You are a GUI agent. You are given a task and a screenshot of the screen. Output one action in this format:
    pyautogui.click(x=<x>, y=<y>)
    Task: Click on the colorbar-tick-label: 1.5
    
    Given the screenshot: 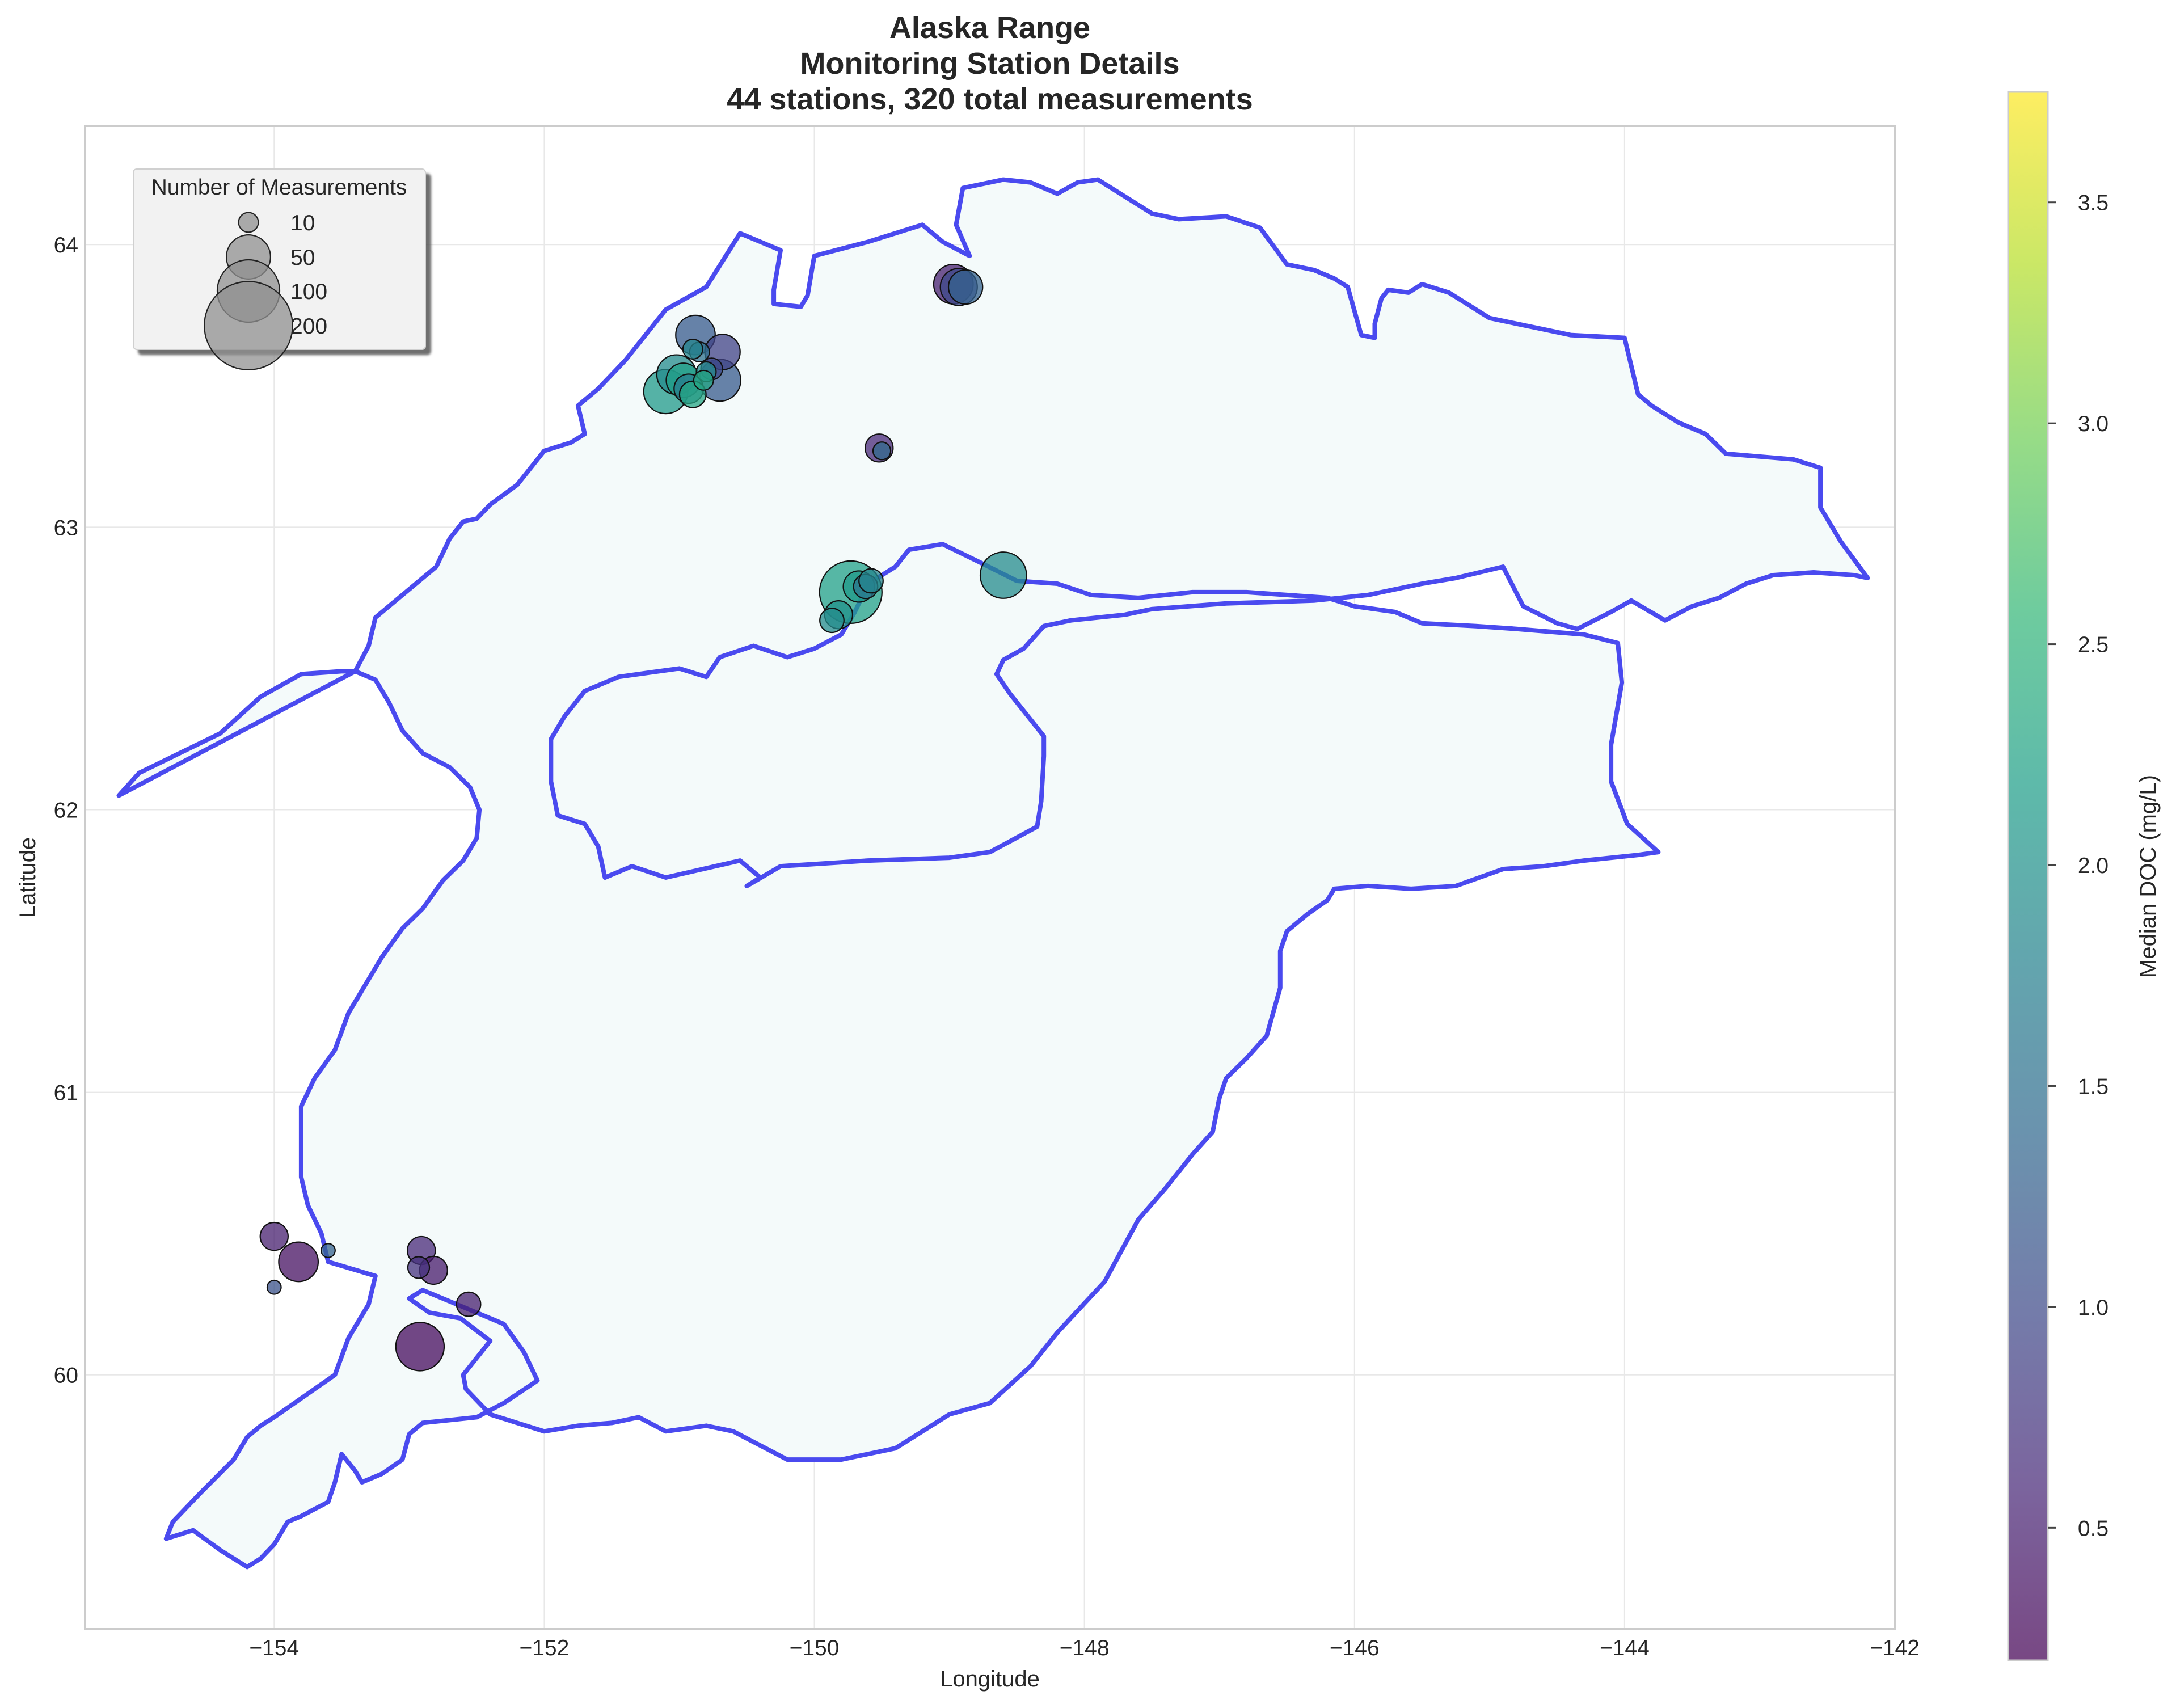 What is the action you would take?
    pyautogui.click(x=2093, y=1086)
    